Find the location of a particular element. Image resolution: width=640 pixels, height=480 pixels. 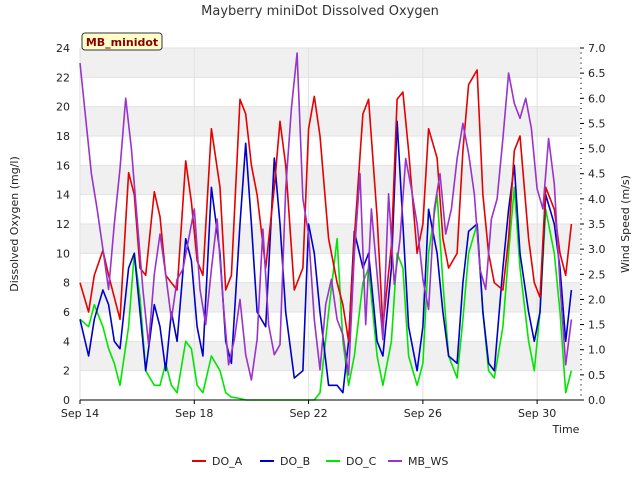

y2-tick-label: 4.5 is located at coordinates (597, 174).